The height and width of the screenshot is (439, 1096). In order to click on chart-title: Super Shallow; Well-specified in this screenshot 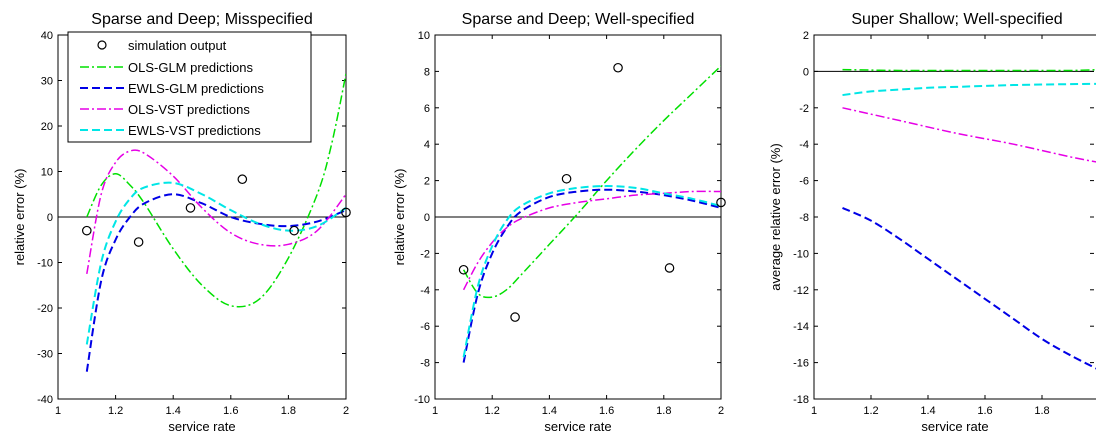, I will do `click(956, 19)`.